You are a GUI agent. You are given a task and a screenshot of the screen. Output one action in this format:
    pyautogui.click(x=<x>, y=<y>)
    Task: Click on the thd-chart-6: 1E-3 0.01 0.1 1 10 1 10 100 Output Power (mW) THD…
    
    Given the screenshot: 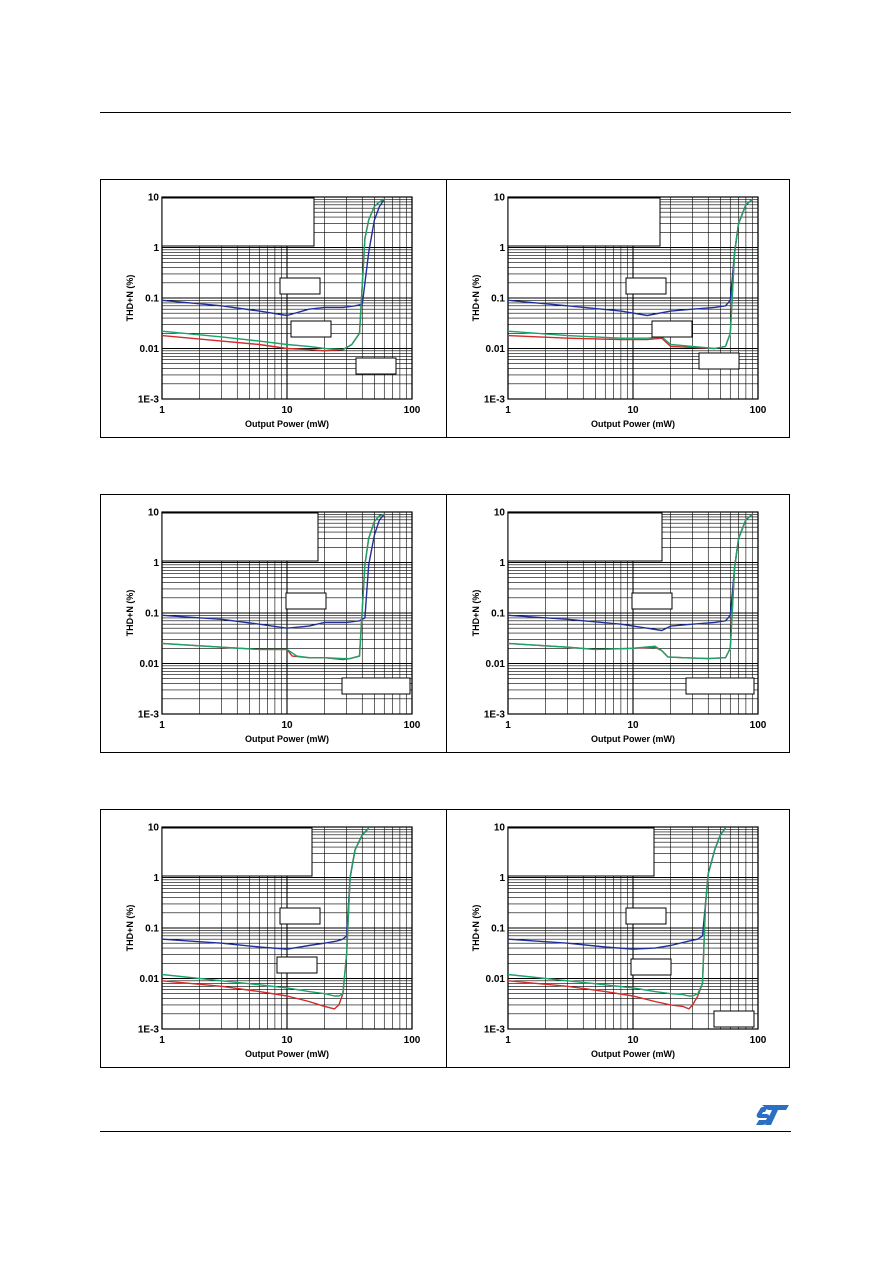 What is the action you would take?
    pyautogui.click(x=618, y=939)
    